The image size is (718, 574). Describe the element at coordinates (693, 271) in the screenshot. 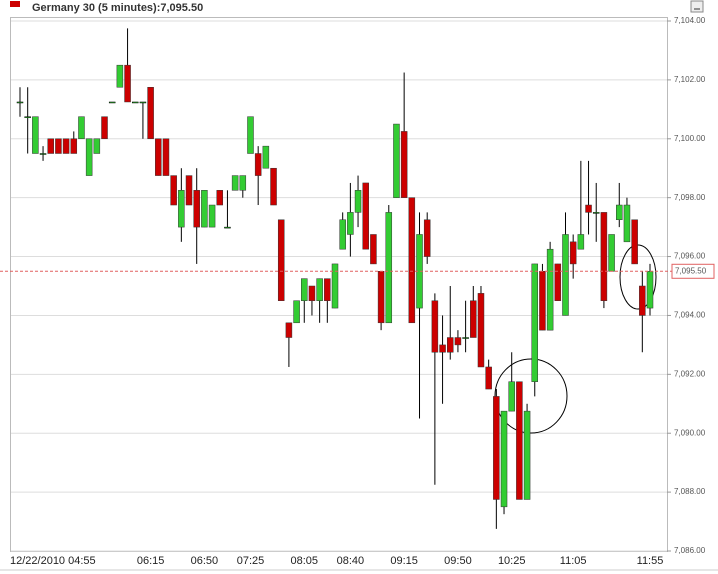

I see `last-price-box` at that location.